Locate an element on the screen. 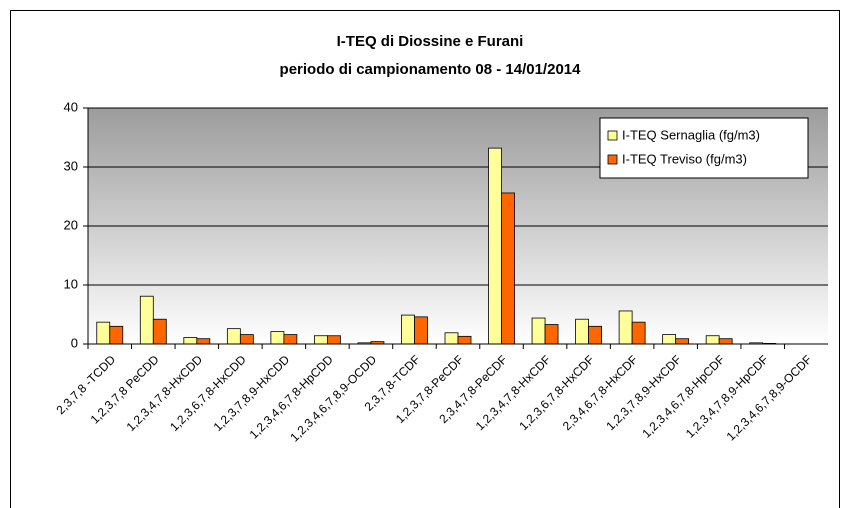 Image resolution: width=846 pixels, height=508 pixels. y-tick-label: 20 is located at coordinates (71, 224).